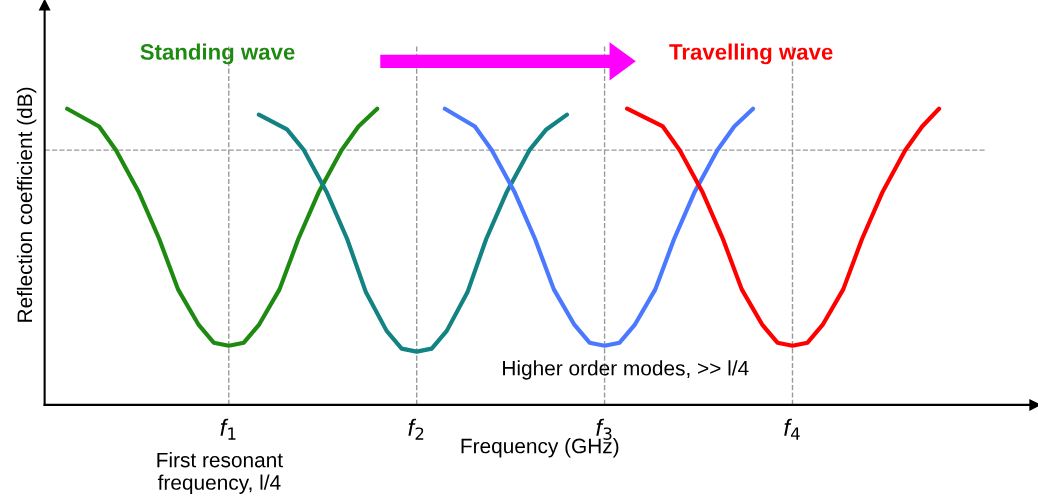 Image resolution: width=1038 pixels, height=503 pixels. Describe the element at coordinates (626, 370) in the screenshot. I see `annotation: Higher order modes, >> l/4` at that location.